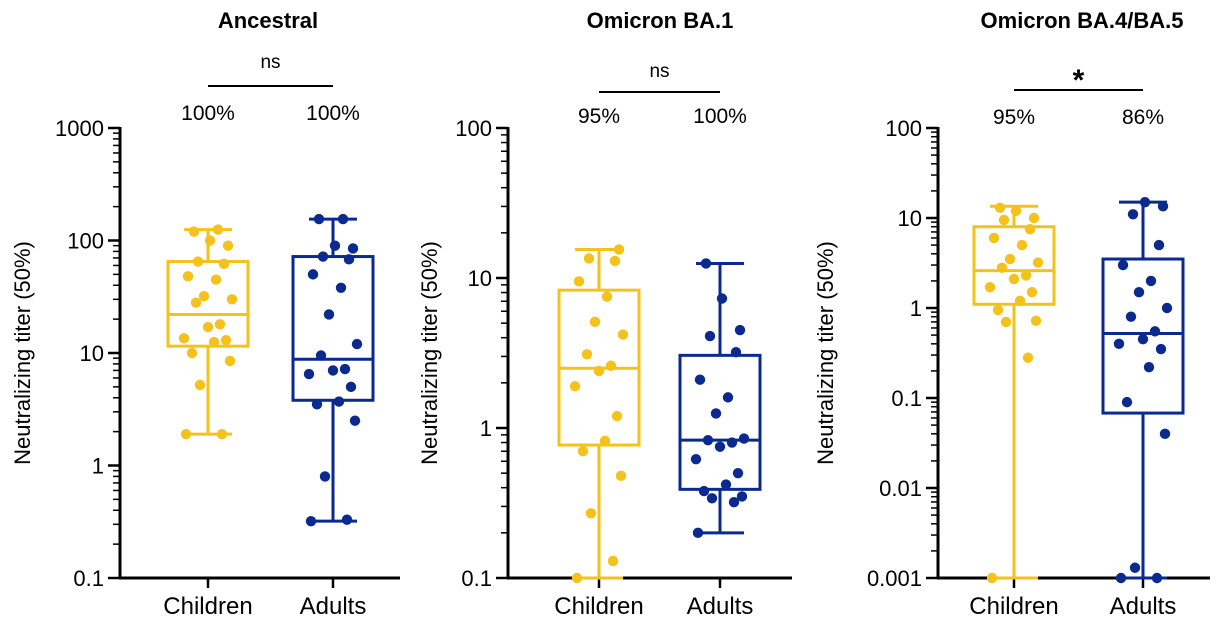 Image resolution: width=1225 pixels, height=623 pixels. What do you see at coordinates (22, 353) in the screenshot?
I see `y-axis-label: Neutralizing titer (50%)` at bounding box center [22, 353].